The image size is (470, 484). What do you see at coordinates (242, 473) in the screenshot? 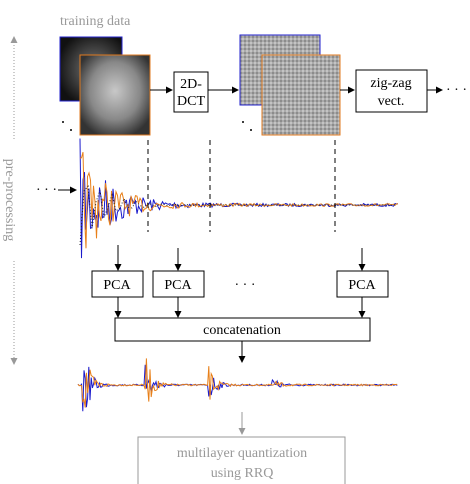
I see `quant-label: using RRQ` at bounding box center [242, 473].